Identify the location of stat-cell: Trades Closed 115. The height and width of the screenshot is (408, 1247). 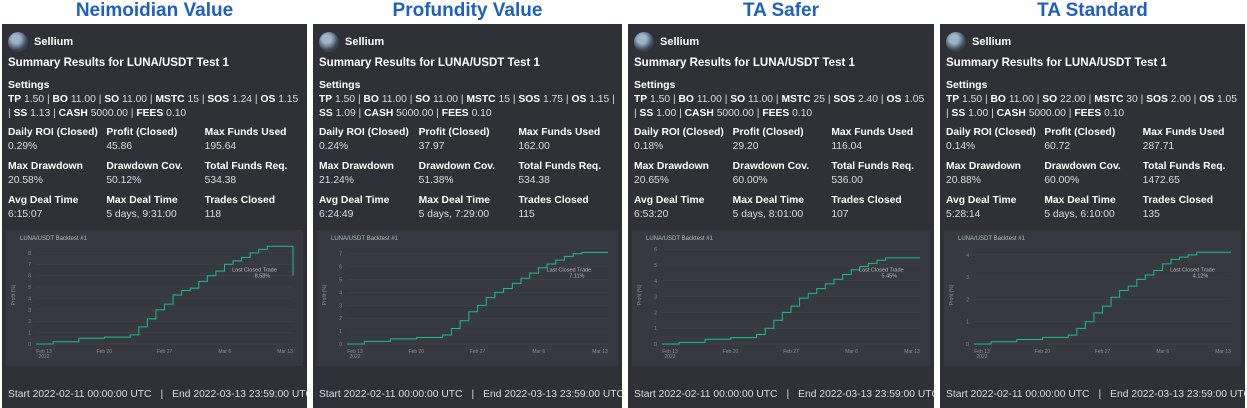
(568, 208).